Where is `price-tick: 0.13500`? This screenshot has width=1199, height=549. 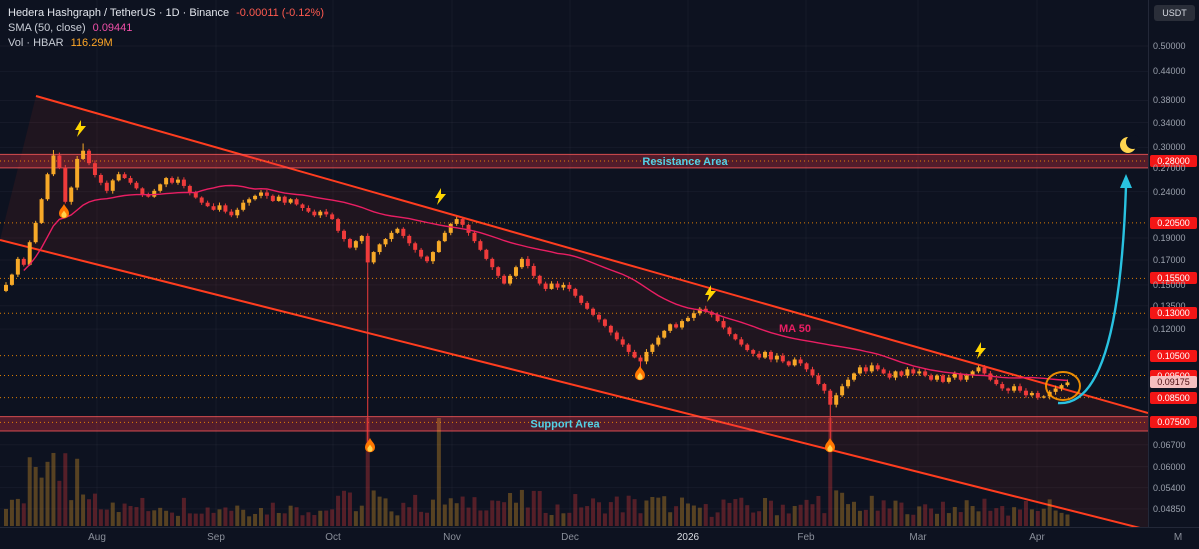 price-tick: 0.13500 is located at coordinates (1169, 305).